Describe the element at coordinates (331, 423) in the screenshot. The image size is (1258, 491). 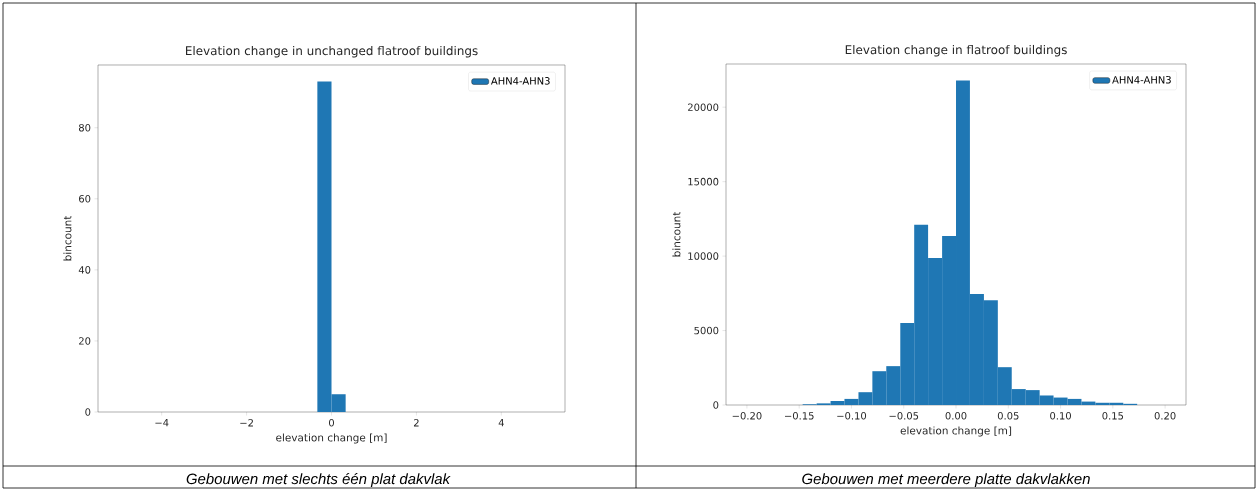
I see `x-tick-label: 0` at that location.